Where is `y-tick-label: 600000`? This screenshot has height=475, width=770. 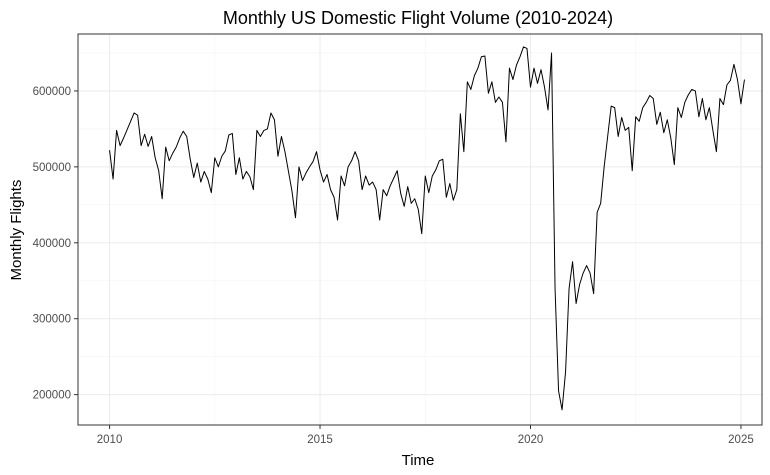 y-tick-label: 600000 is located at coordinates (52, 92).